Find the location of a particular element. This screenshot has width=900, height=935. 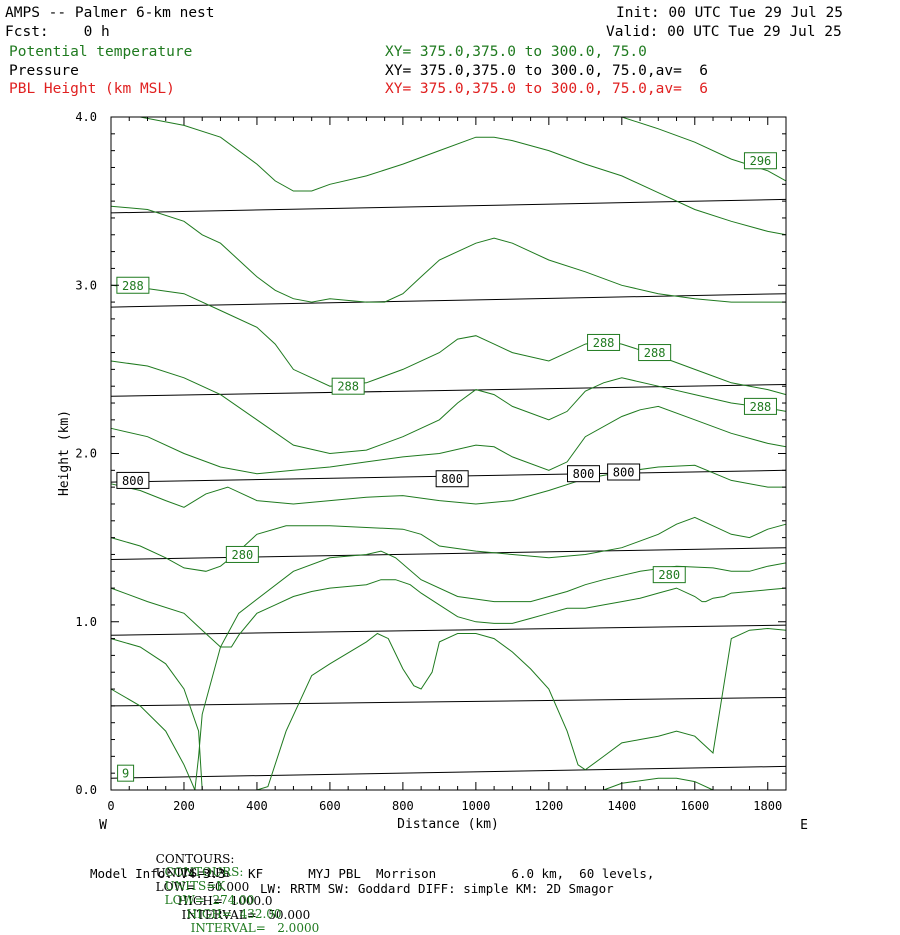

theta-label-5-box is located at coordinates (760, 406).